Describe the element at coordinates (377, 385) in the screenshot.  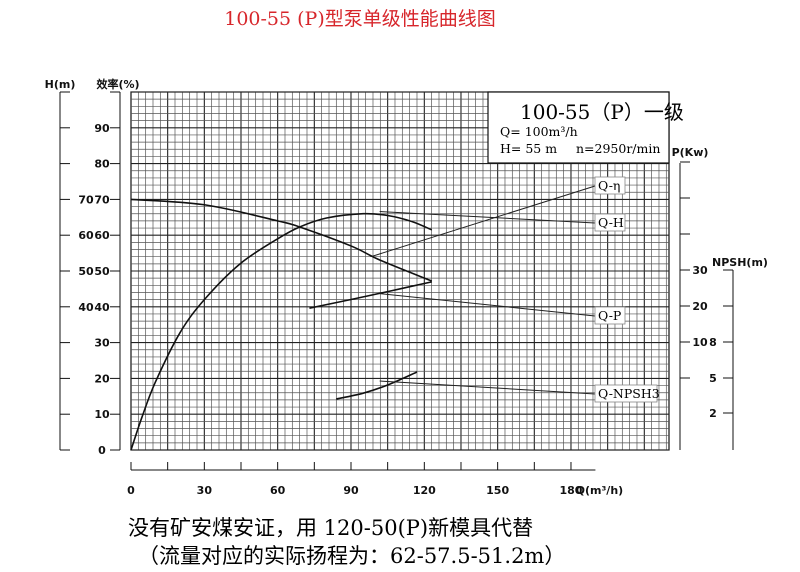
I see `curve-q-npsh3` at that location.